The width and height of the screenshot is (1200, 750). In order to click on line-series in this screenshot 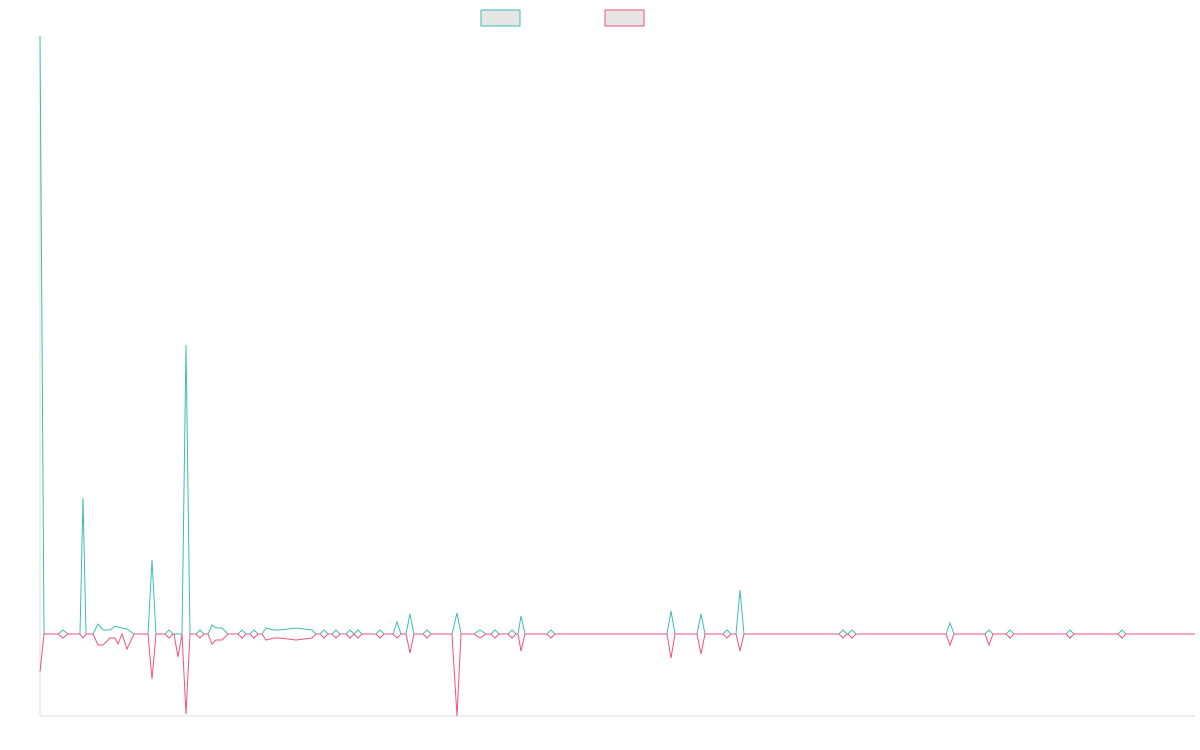, I will do `click(617, 674)`.